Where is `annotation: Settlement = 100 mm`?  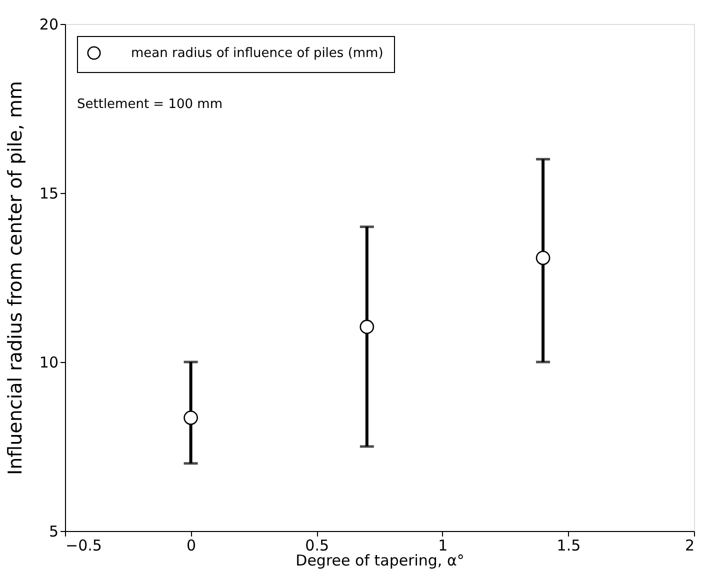 annotation: Settlement = 100 mm is located at coordinates (149, 104).